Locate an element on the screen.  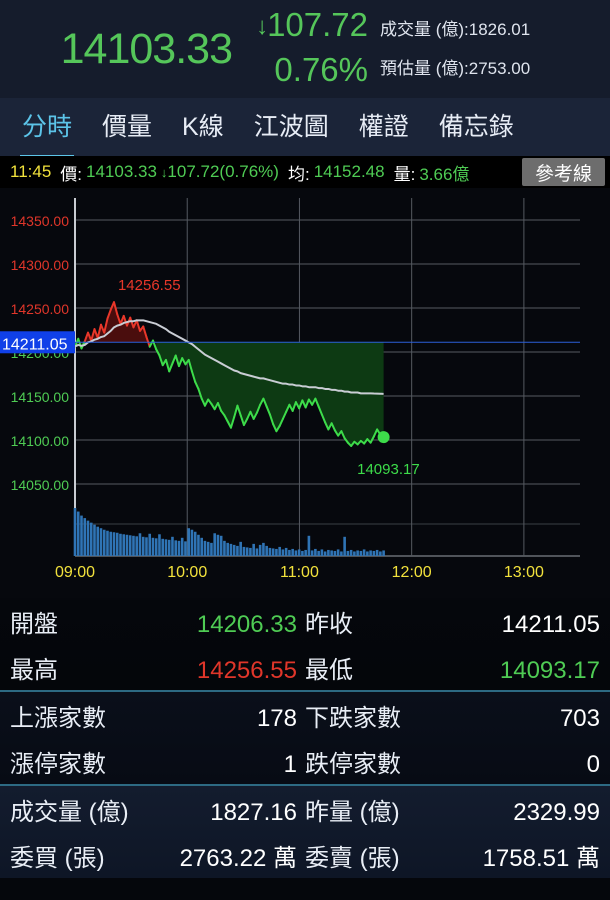
stat-label: 委買 (張) is located at coordinates (57, 858).